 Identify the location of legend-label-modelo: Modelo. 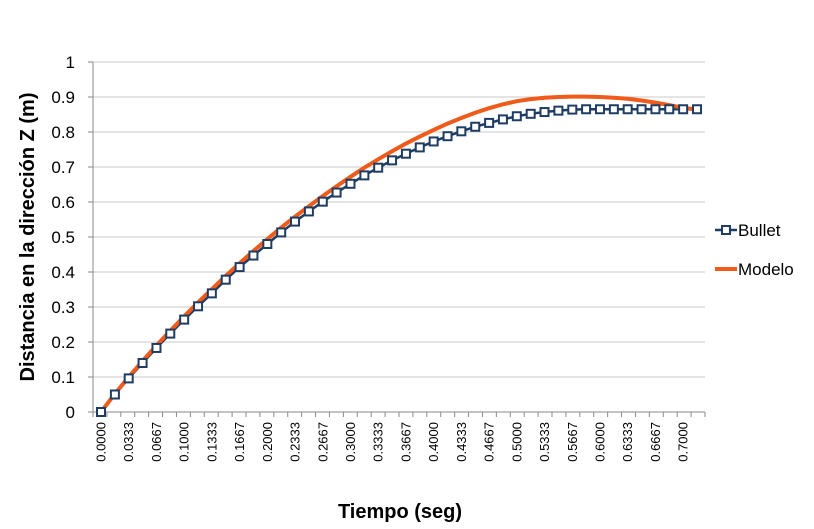
(766, 269).